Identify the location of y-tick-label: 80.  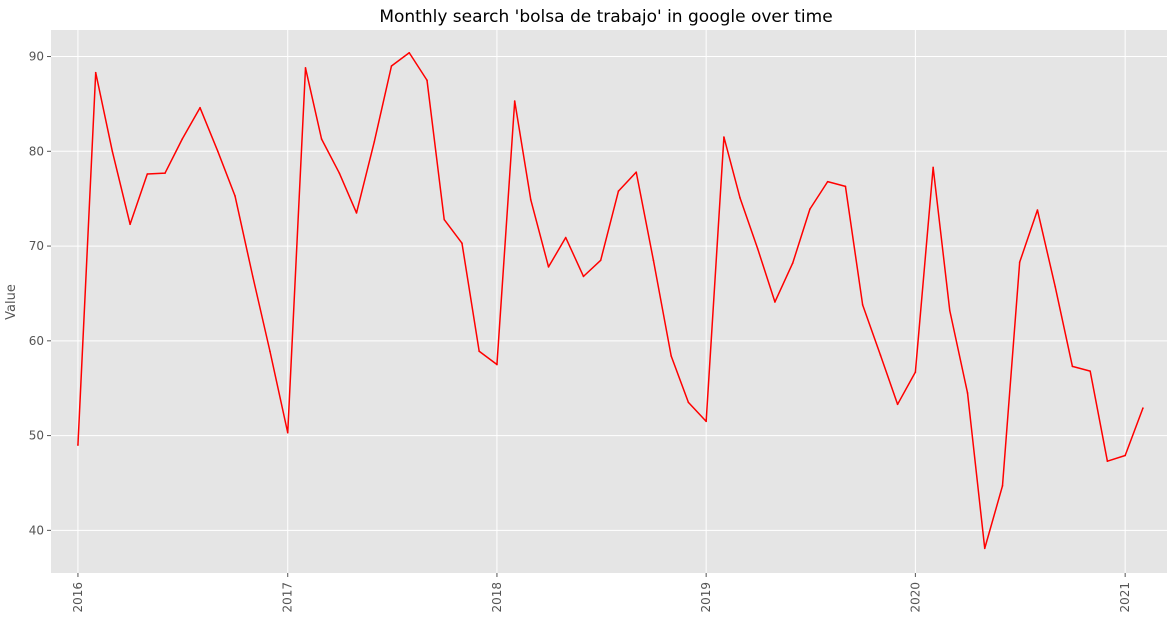
(36, 151).